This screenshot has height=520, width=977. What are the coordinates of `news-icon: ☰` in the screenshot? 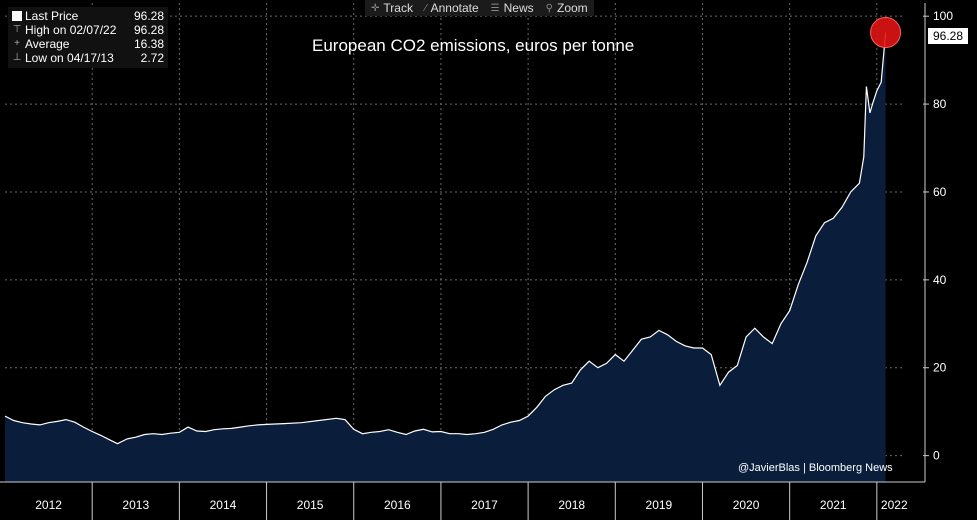 It's located at (495, 8).